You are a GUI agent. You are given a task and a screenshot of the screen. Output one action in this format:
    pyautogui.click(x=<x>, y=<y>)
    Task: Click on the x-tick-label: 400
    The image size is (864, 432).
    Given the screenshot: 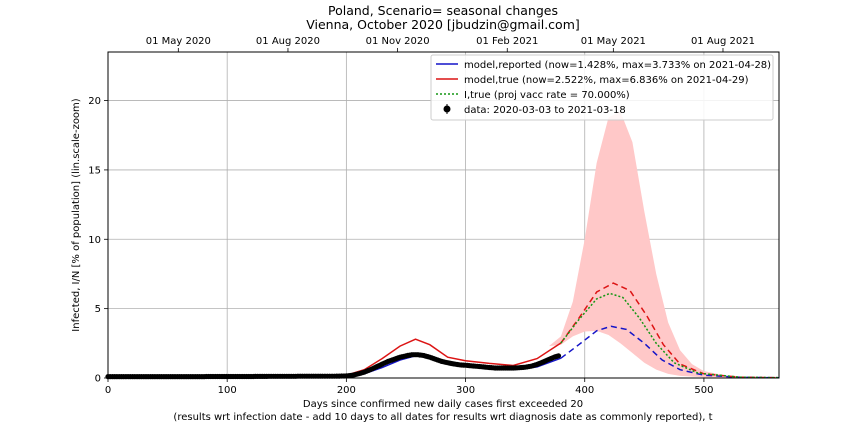 What is the action you would take?
    pyautogui.click(x=584, y=390)
    